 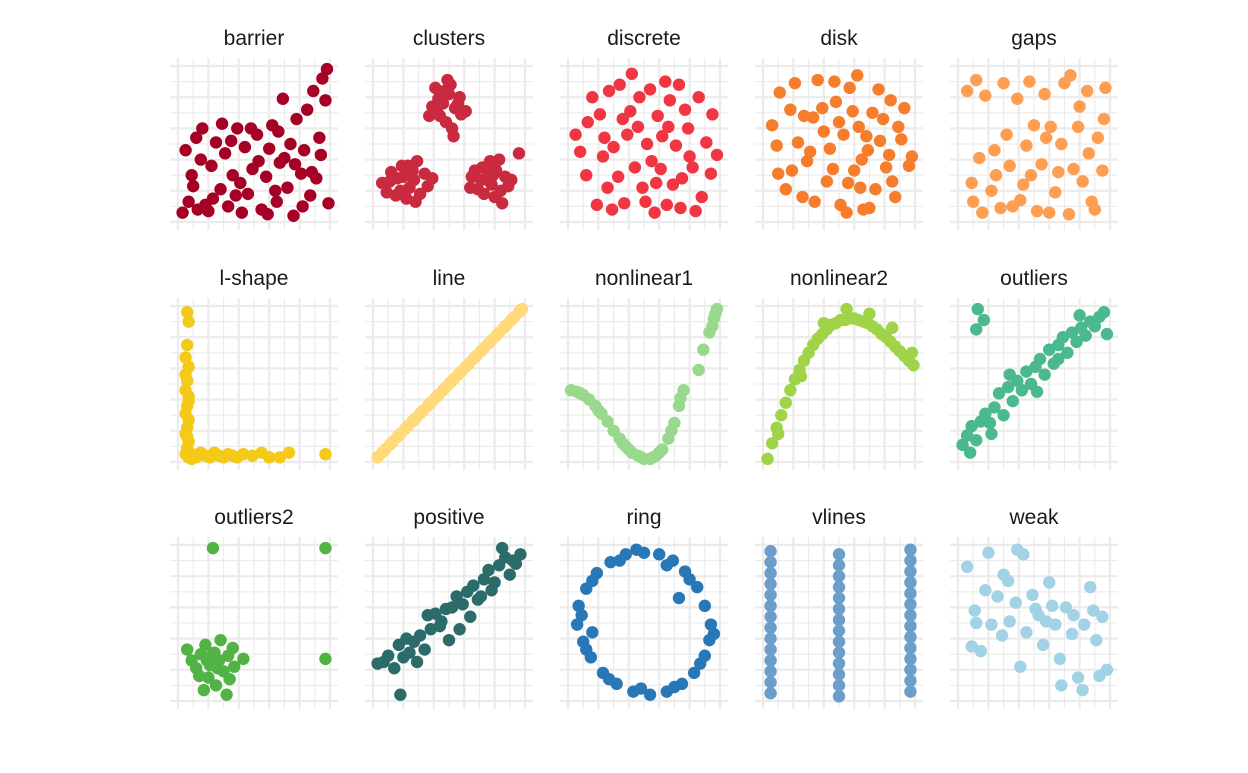 What do you see at coordinates (449, 384) in the screenshot?
I see `panel-grid` at bounding box center [449, 384].